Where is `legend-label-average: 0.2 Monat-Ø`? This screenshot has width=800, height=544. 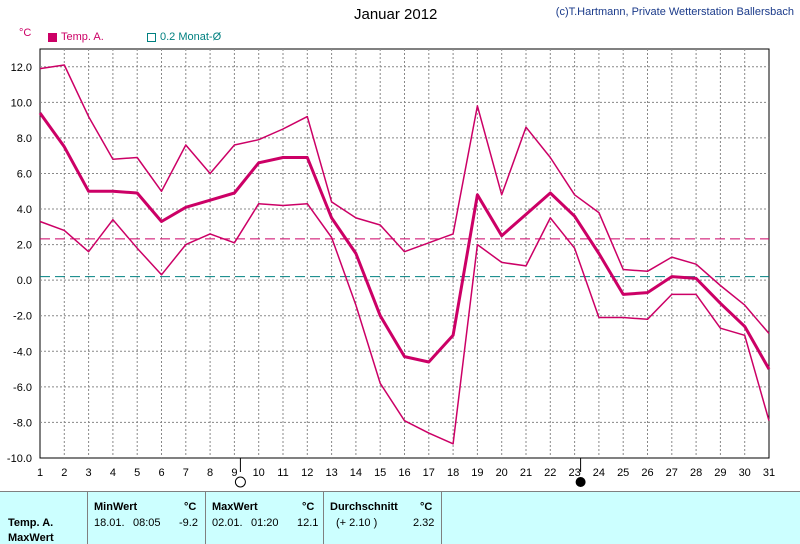 legend-label-average: 0.2 Monat-Ø is located at coordinates (191, 37).